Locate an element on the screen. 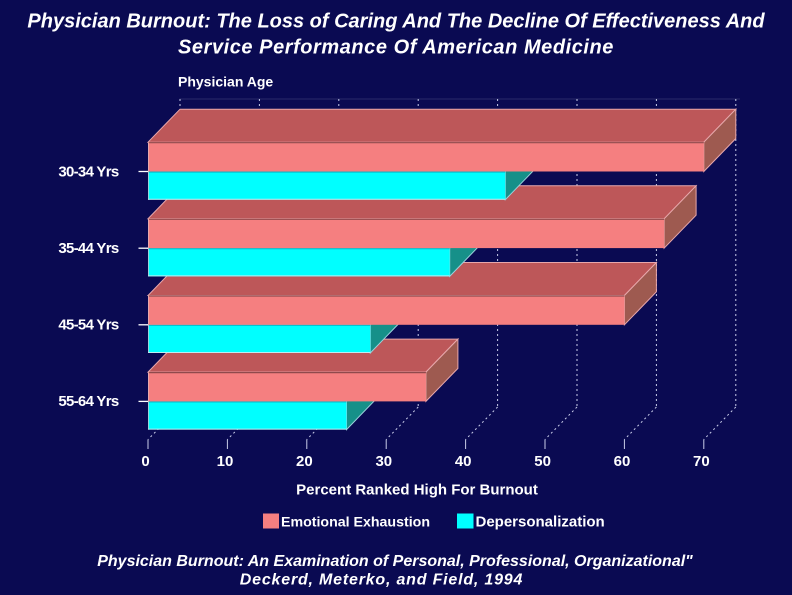  svg-text: 70 is located at coordinates (701, 461).